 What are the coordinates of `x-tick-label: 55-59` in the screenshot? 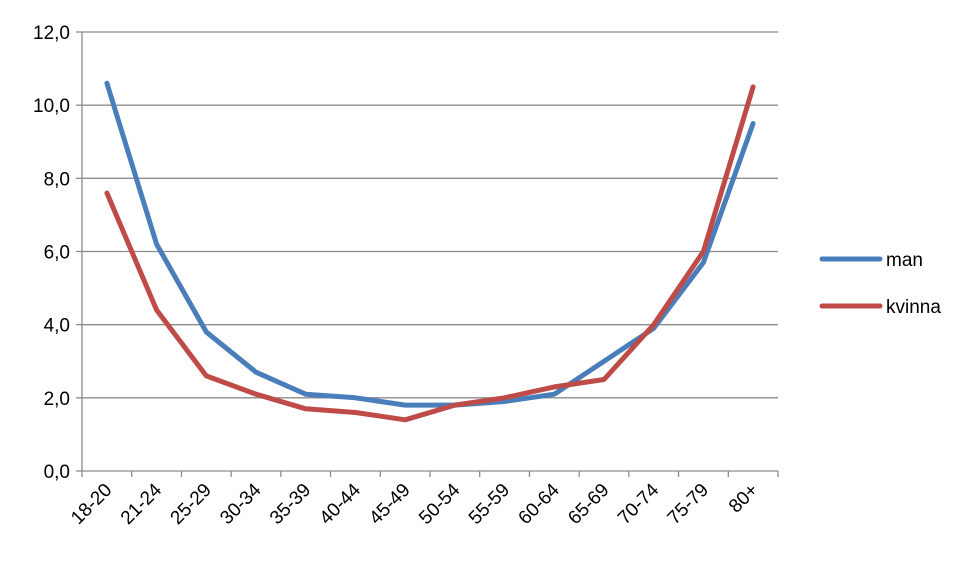 It's located at (489, 504).